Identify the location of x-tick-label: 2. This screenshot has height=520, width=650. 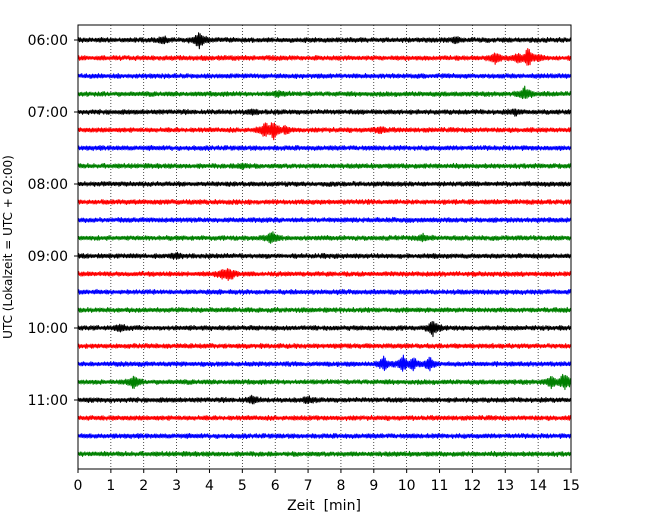
(143, 486).